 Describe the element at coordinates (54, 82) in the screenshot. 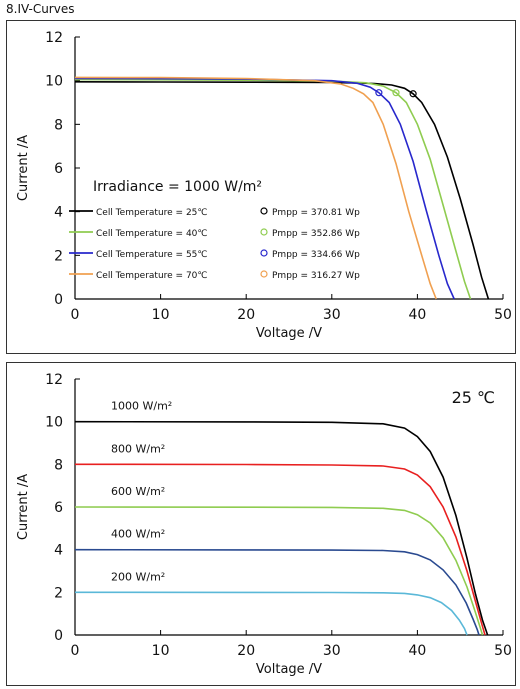

I see `chart1-y-tick-label: 10` at that location.